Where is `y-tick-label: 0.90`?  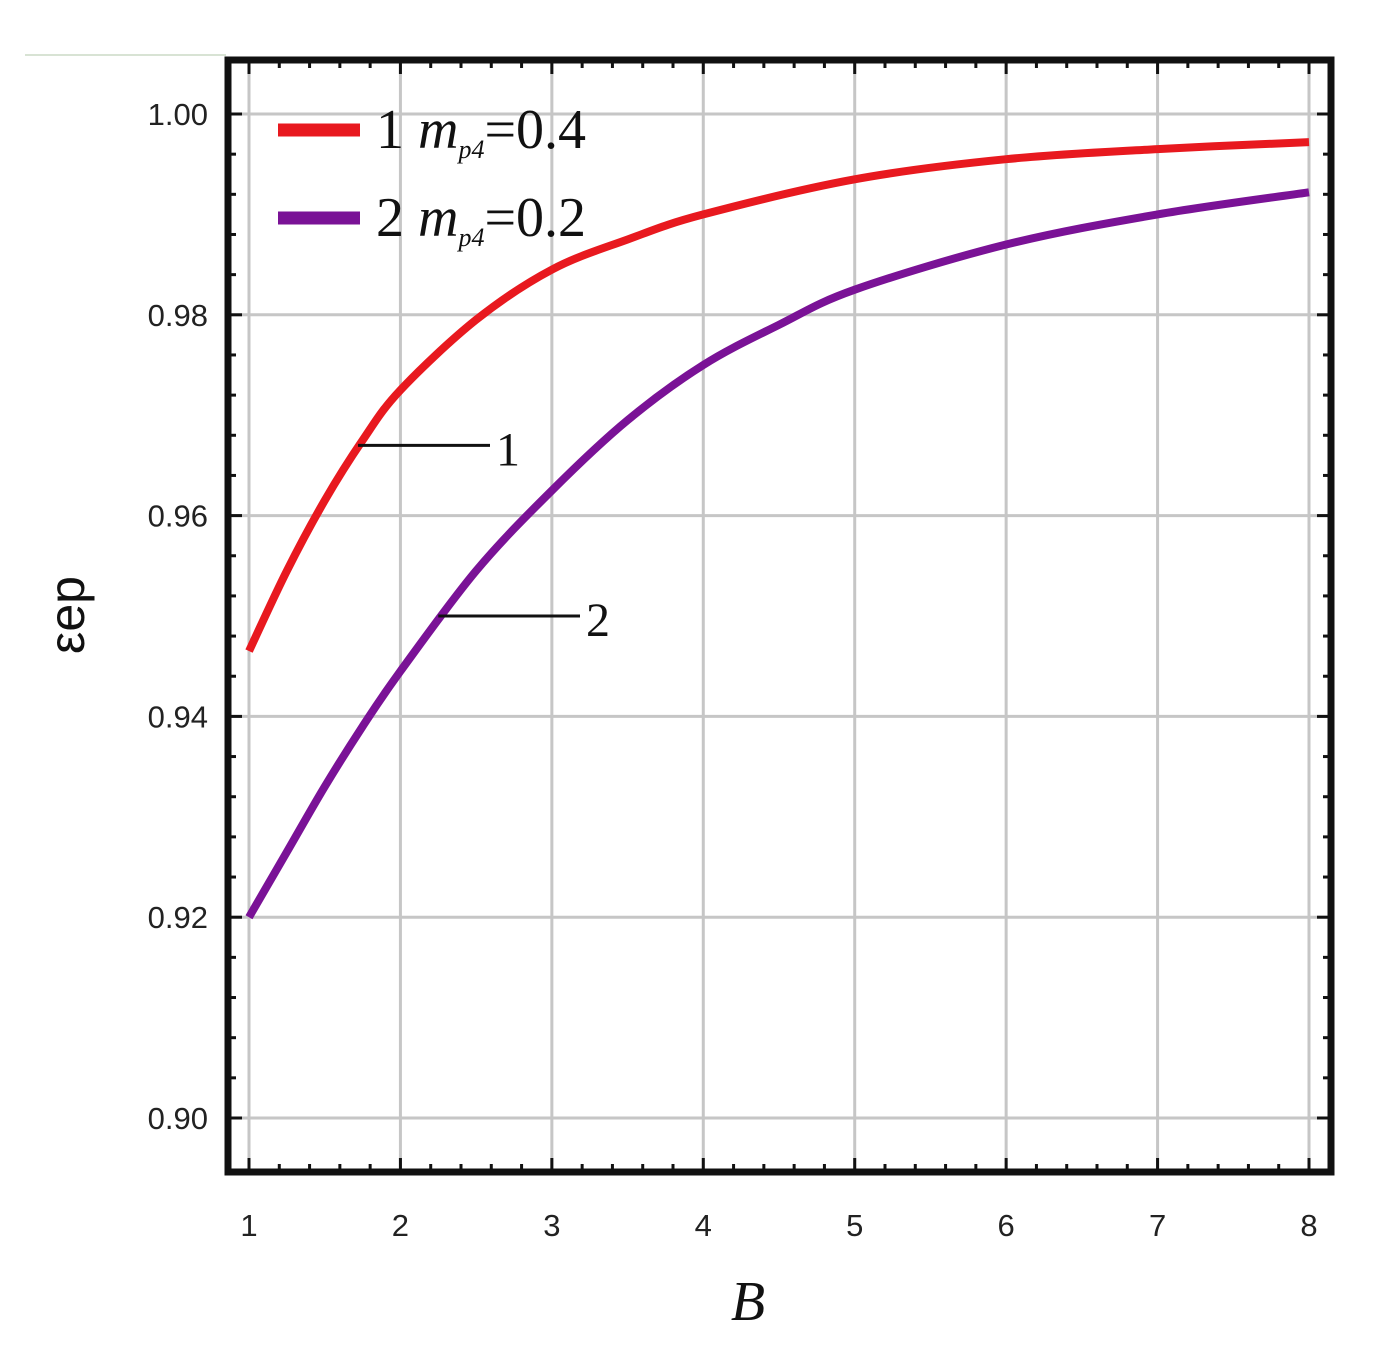
y-tick-label: 0.90 is located at coordinates (178, 1118).